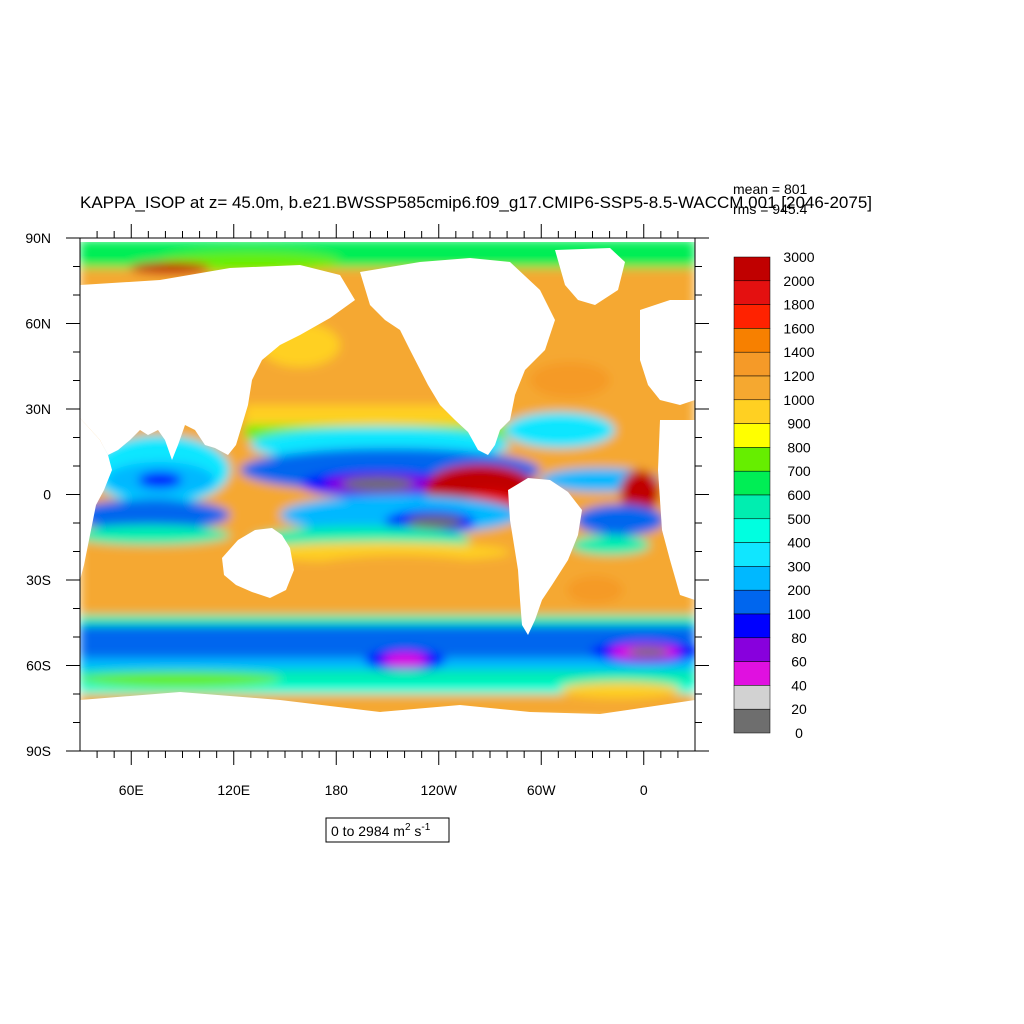 This screenshot has width=1024, height=1024. I want to click on lat-tick-label: 90S, so click(38, 751).